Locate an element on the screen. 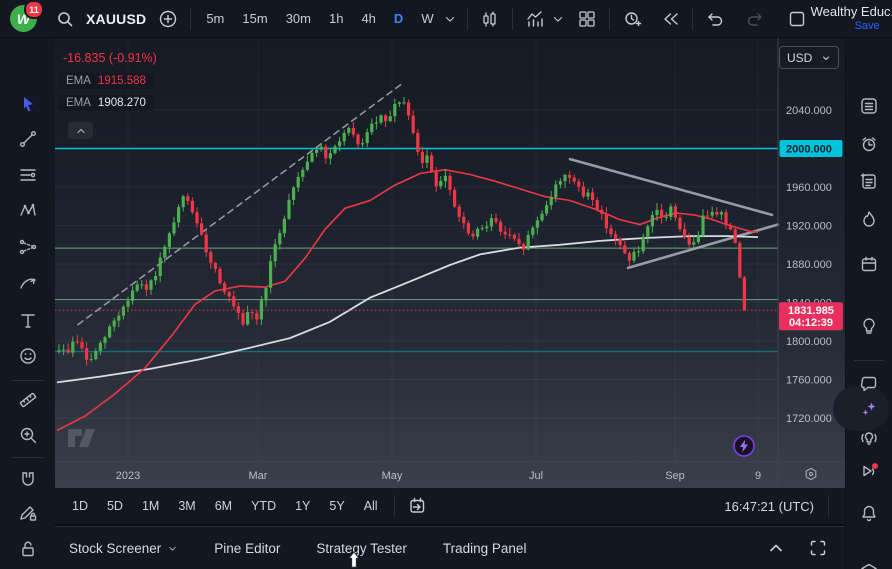 Image resolution: width=892 pixels, height=569 pixels. highlight-blob is located at coordinates (861, 408).